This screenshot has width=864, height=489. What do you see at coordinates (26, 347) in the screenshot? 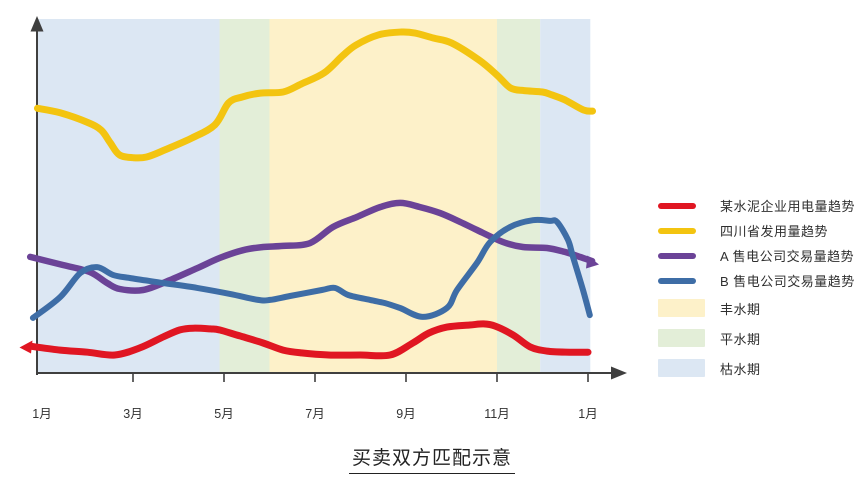
I see `cement-line-start-arrow-icon` at bounding box center [26, 347].